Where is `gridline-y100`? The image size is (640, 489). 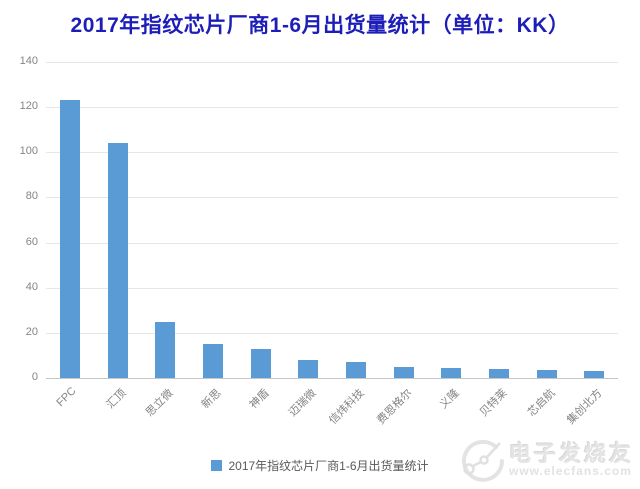 gridline-y100 is located at coordinates (332, 153).